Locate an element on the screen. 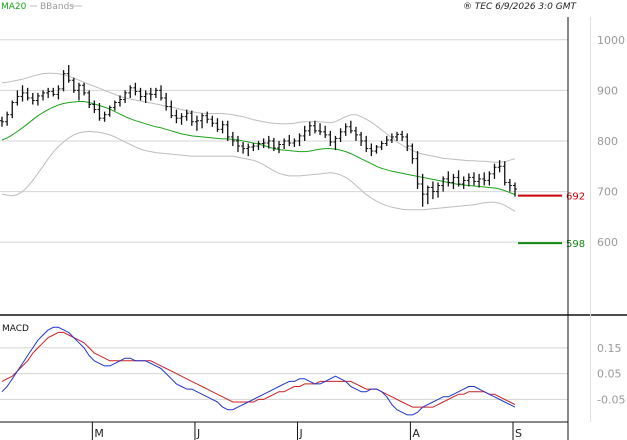 The height and width of the screenshot is (440, 627). macd-ytick-label: -0.05 is located at coordinates (611, 399).